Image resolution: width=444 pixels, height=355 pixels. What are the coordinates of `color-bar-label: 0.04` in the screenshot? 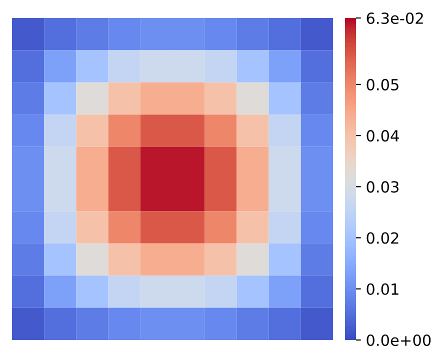 It's located at (382, 136).